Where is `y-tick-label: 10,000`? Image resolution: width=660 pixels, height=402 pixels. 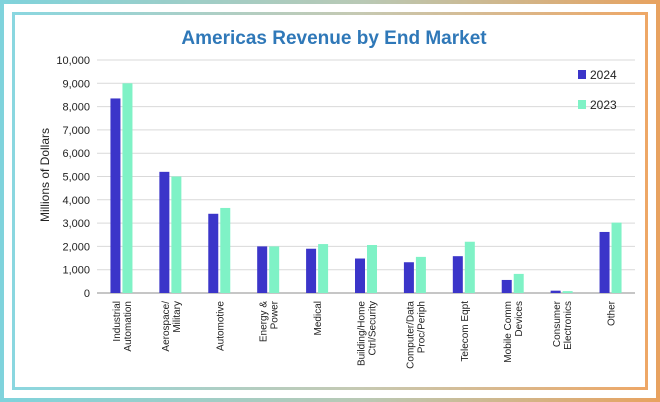
y-tick-label: 10,000 is located at coordinates (73, 61).